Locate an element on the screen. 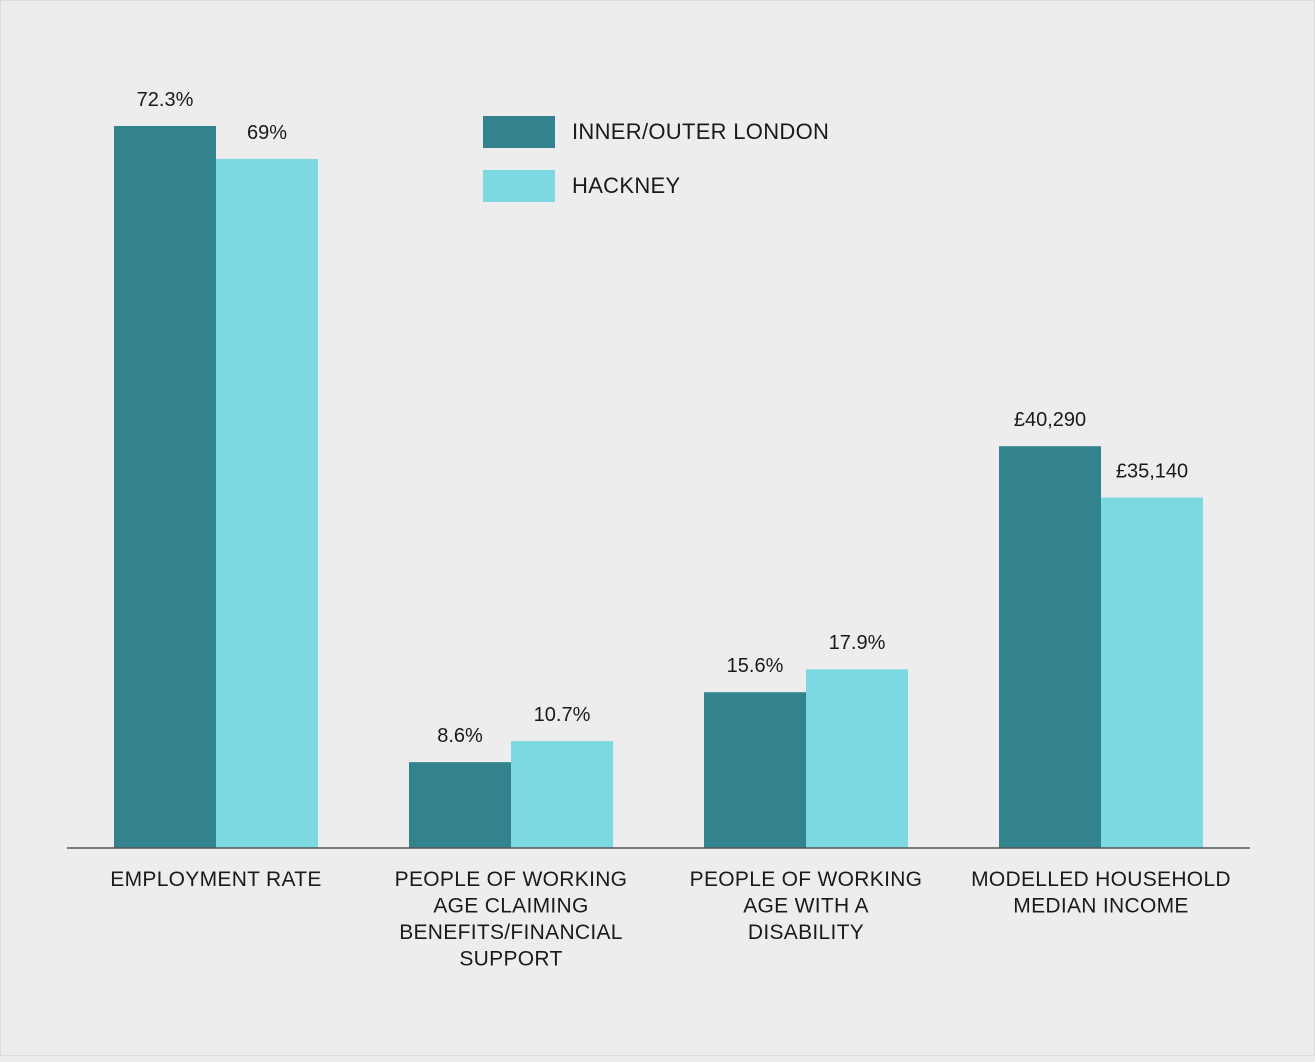 This screenshot has width=1315, height=1062. value-label-london-3: £40,290 is located at coordinates (1050, 420).